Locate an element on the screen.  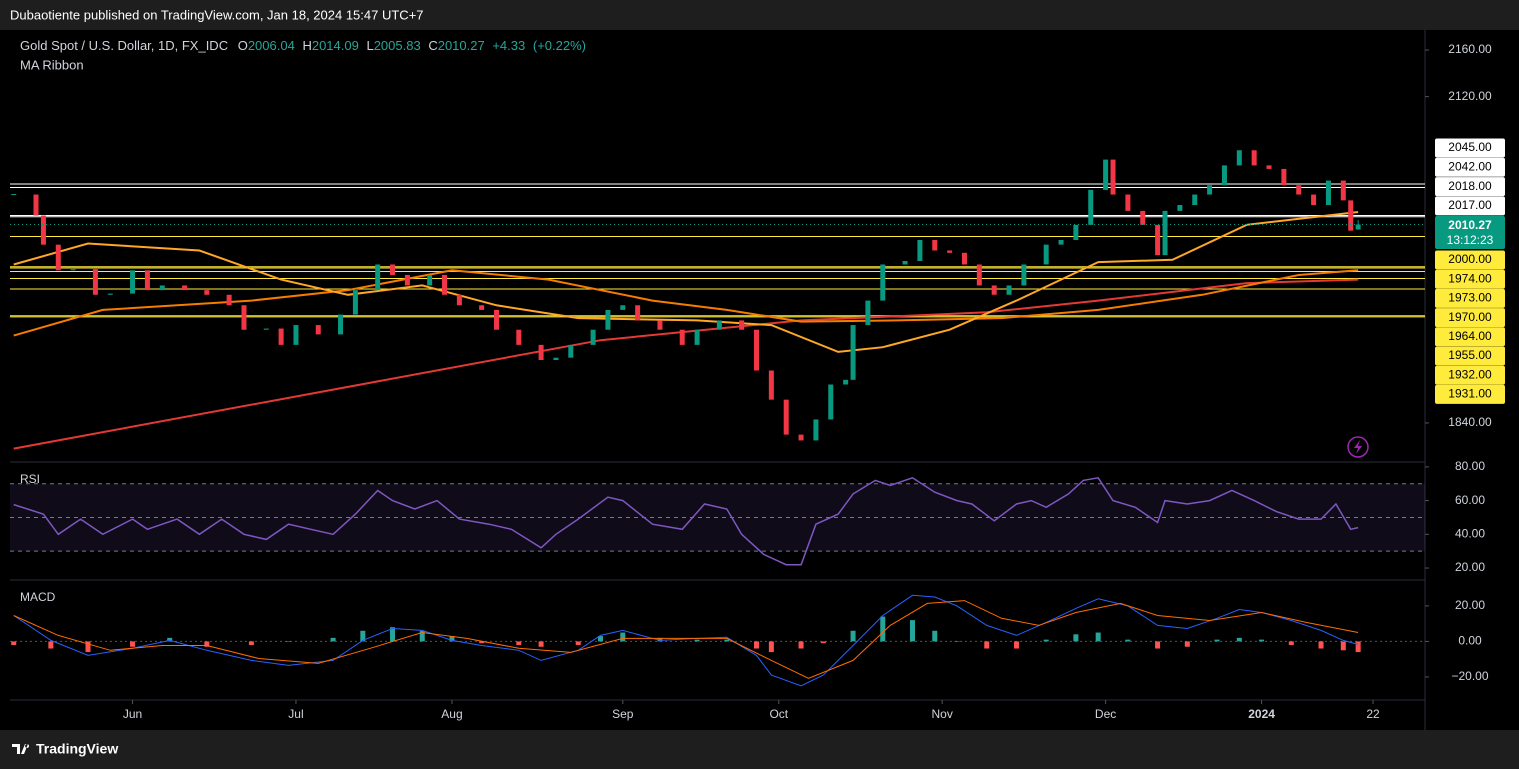
alert-ring is located at coordinates (1358, 447).